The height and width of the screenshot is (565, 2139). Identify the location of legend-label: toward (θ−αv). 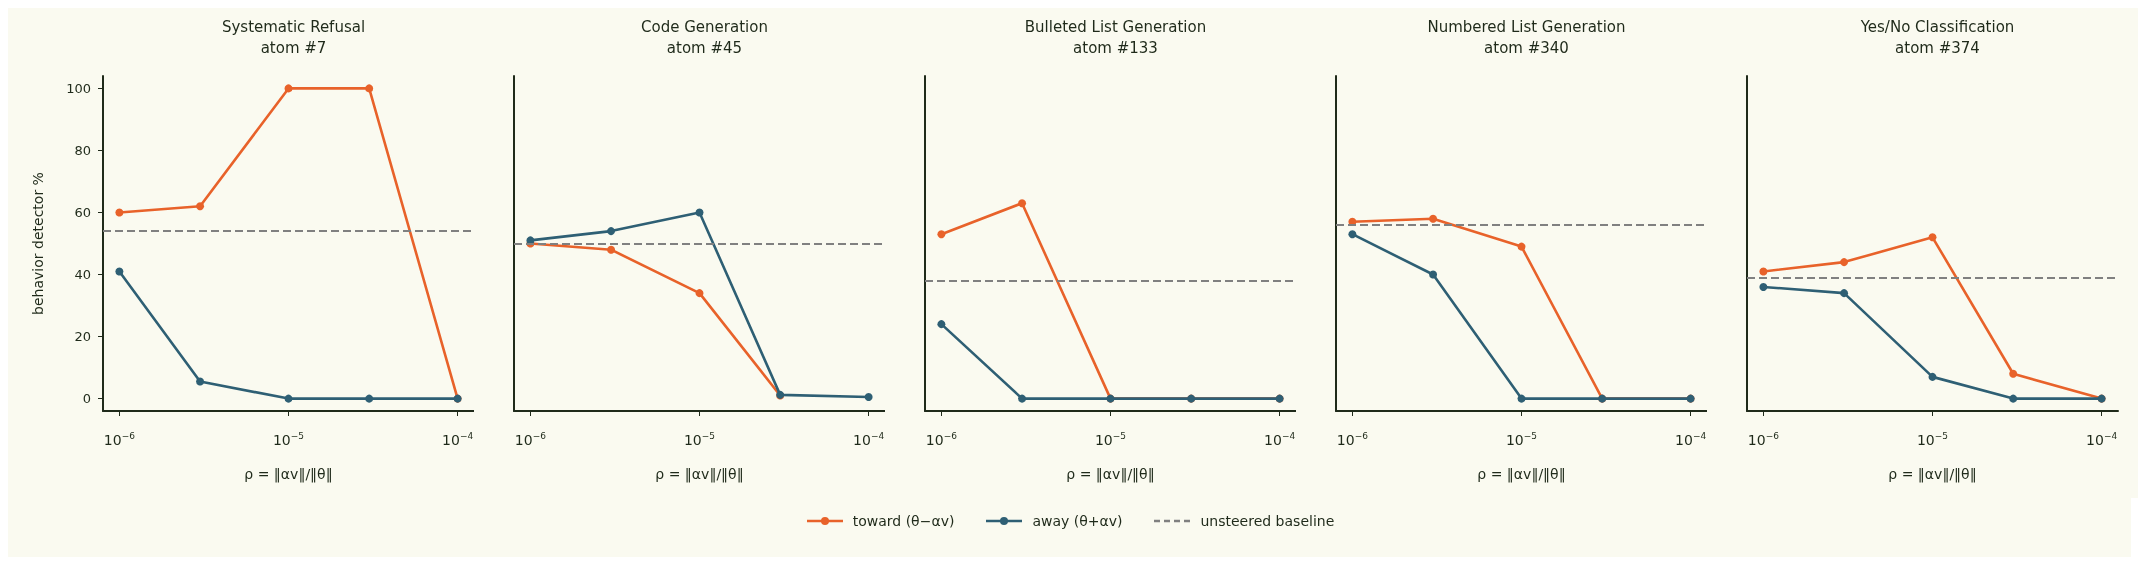
(903, 521).